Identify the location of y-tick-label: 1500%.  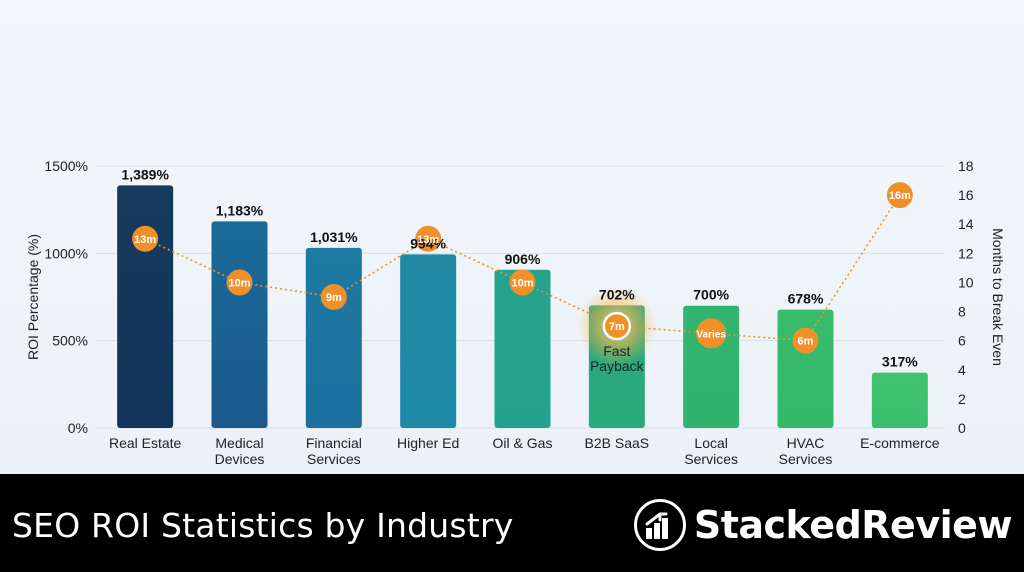
(66, 166).